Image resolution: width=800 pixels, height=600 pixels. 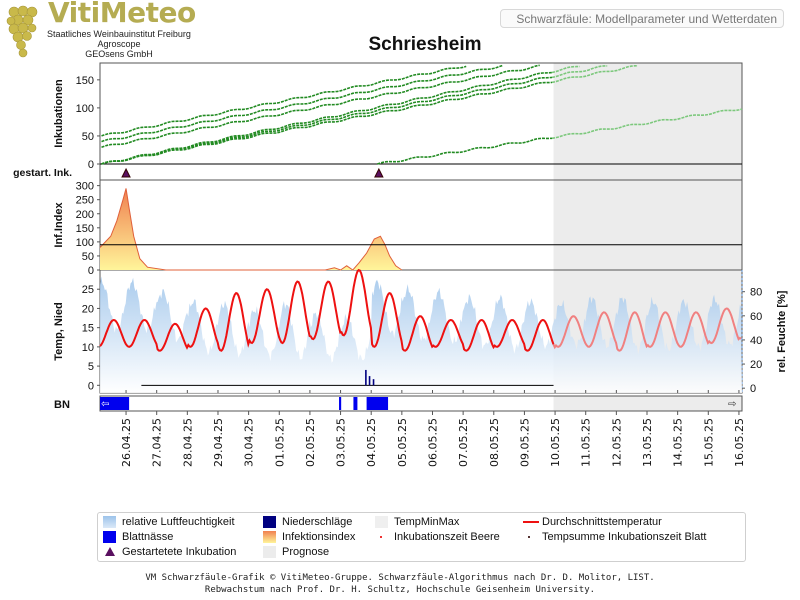 What do you see at coordinates (327, 310) in the screenshot?
I see `temperature-line` at bounding box center [327, 310].